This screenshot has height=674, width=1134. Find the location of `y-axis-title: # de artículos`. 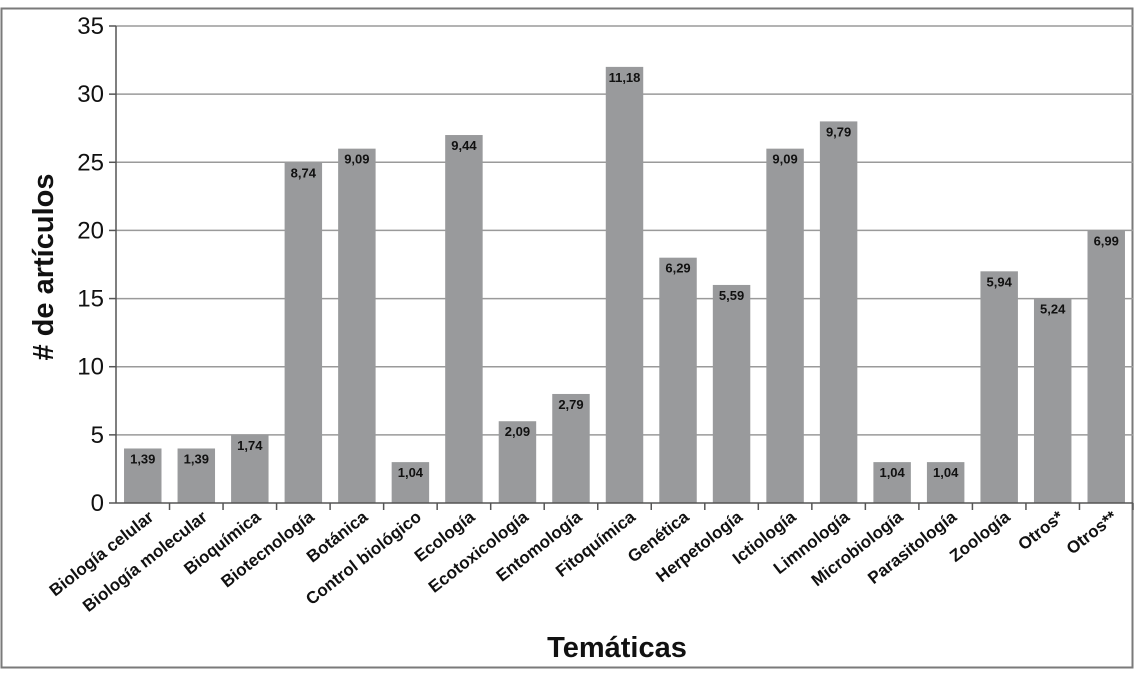

y-axis-title: # de artículos is located at coordinates (44, 267).